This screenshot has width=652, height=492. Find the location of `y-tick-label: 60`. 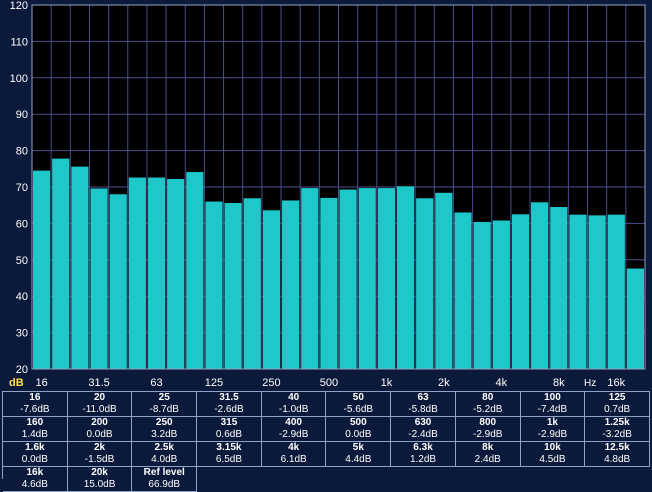

y-tick-label: 60 is located at coordinates (22, 224).